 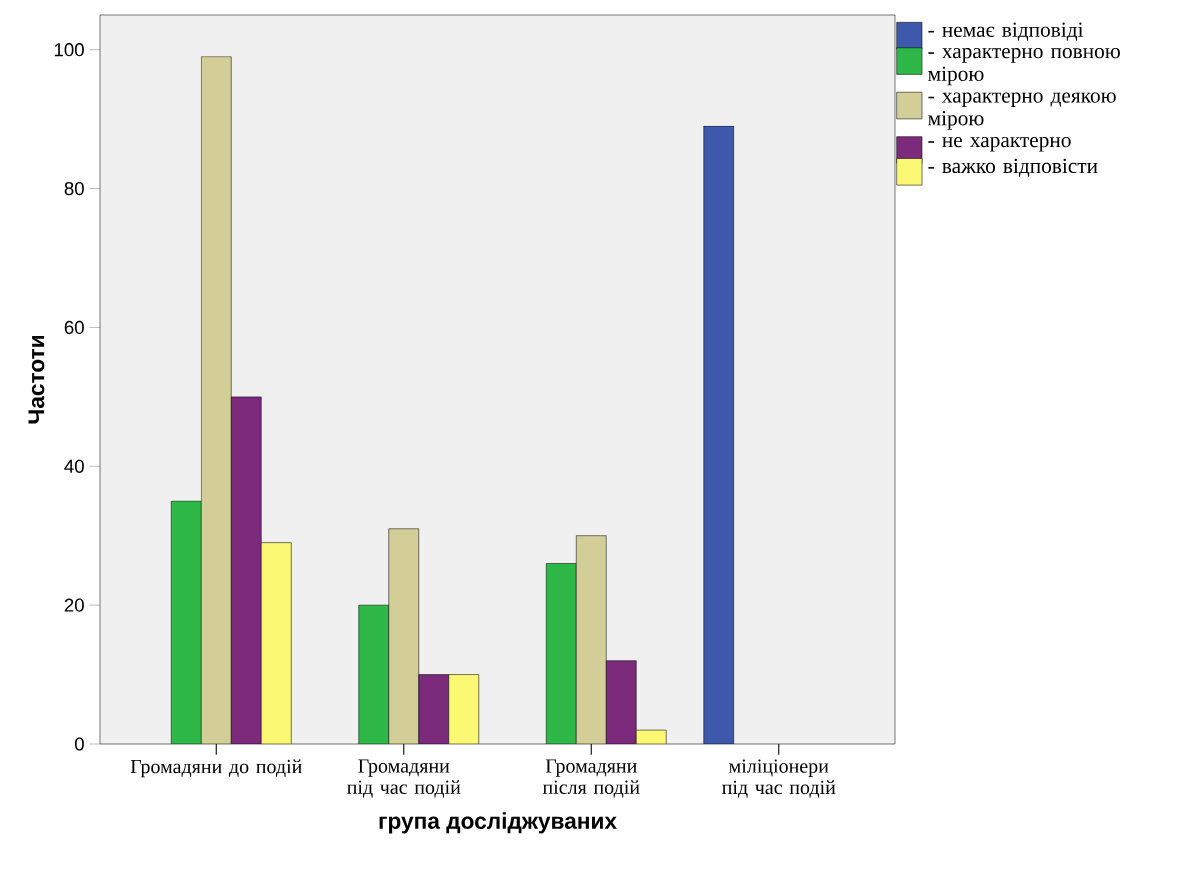 I want to click on x-axis-title: група досліджуваних, so click(x=498, y=823).